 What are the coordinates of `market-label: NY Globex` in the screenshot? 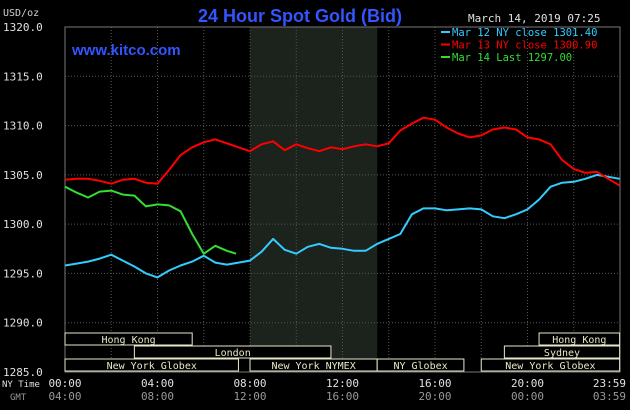 It's located at (420, 366).